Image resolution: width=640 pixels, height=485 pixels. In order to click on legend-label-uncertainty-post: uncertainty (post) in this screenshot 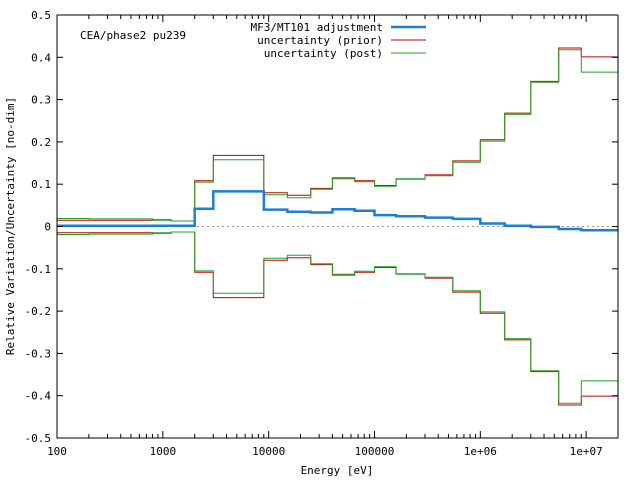, I will do `click(323, 53)`.